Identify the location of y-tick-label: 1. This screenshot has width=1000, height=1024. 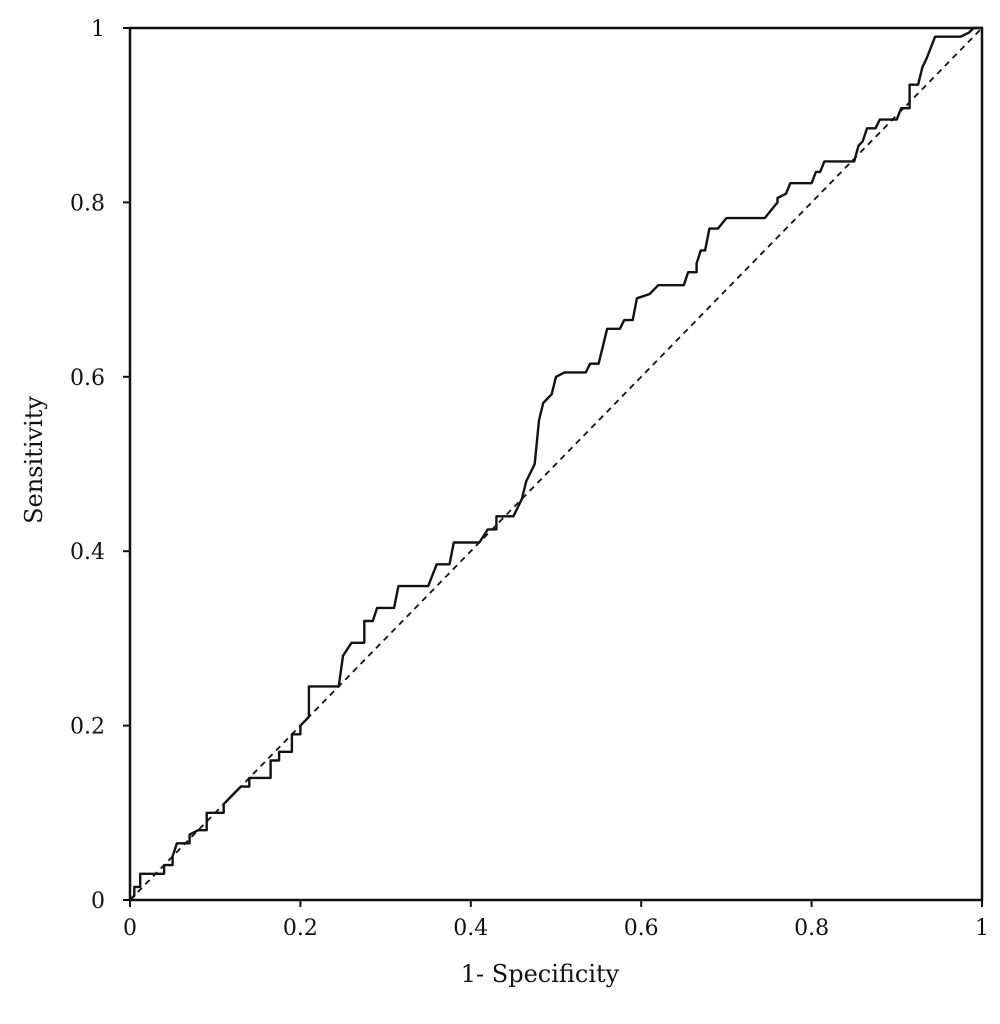
(98, 29).